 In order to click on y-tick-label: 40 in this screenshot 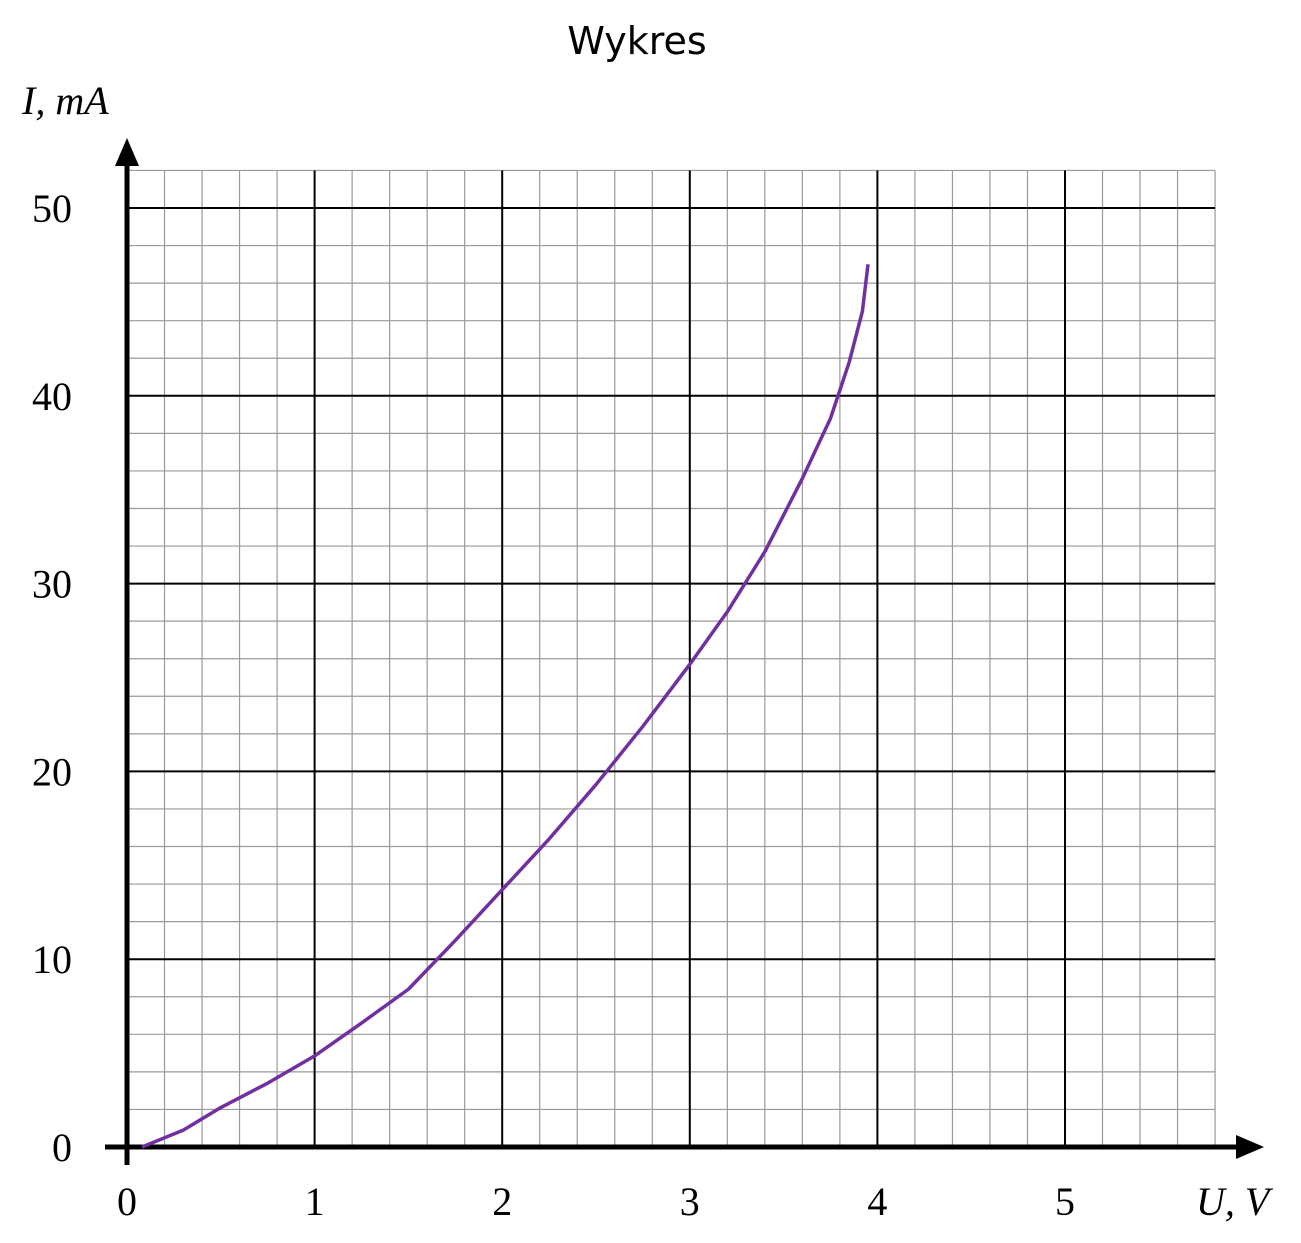, I will do `click(52, 396)`.